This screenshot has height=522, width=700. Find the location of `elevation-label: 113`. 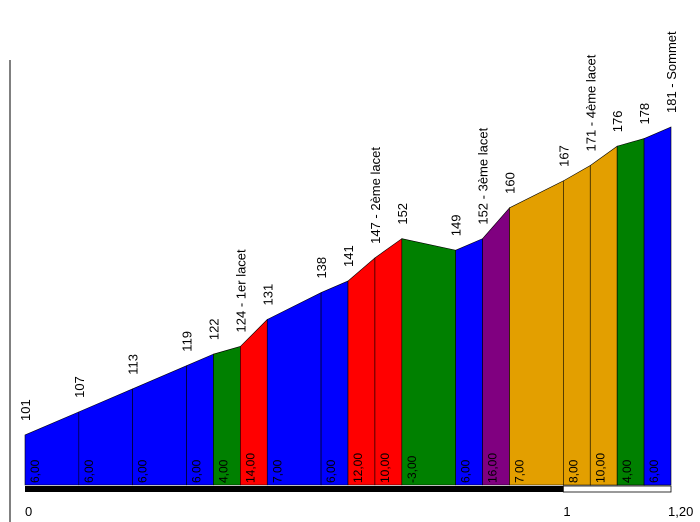

elevation-label: 113 is located at coordinates (133, 364).